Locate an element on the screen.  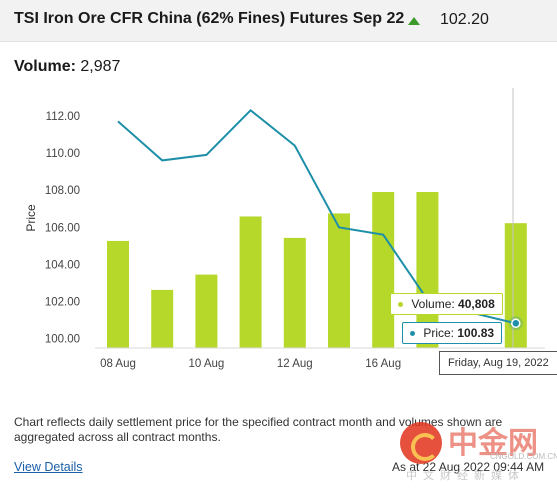
volume-label: Volume: is located at coordinates (45, 66).